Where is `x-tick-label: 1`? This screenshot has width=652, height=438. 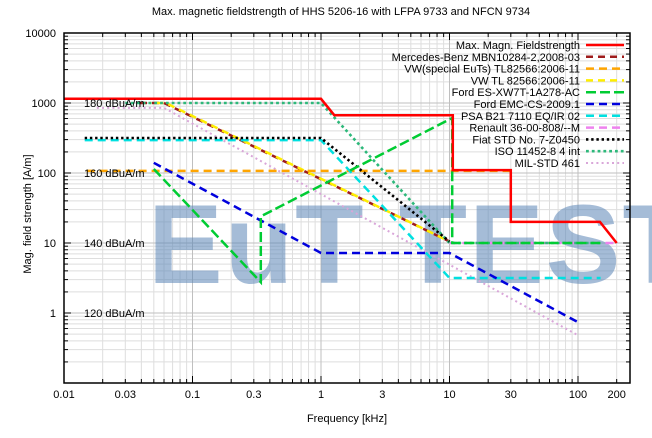 x-tick-label: 1 is located at coordinates (321, 395).